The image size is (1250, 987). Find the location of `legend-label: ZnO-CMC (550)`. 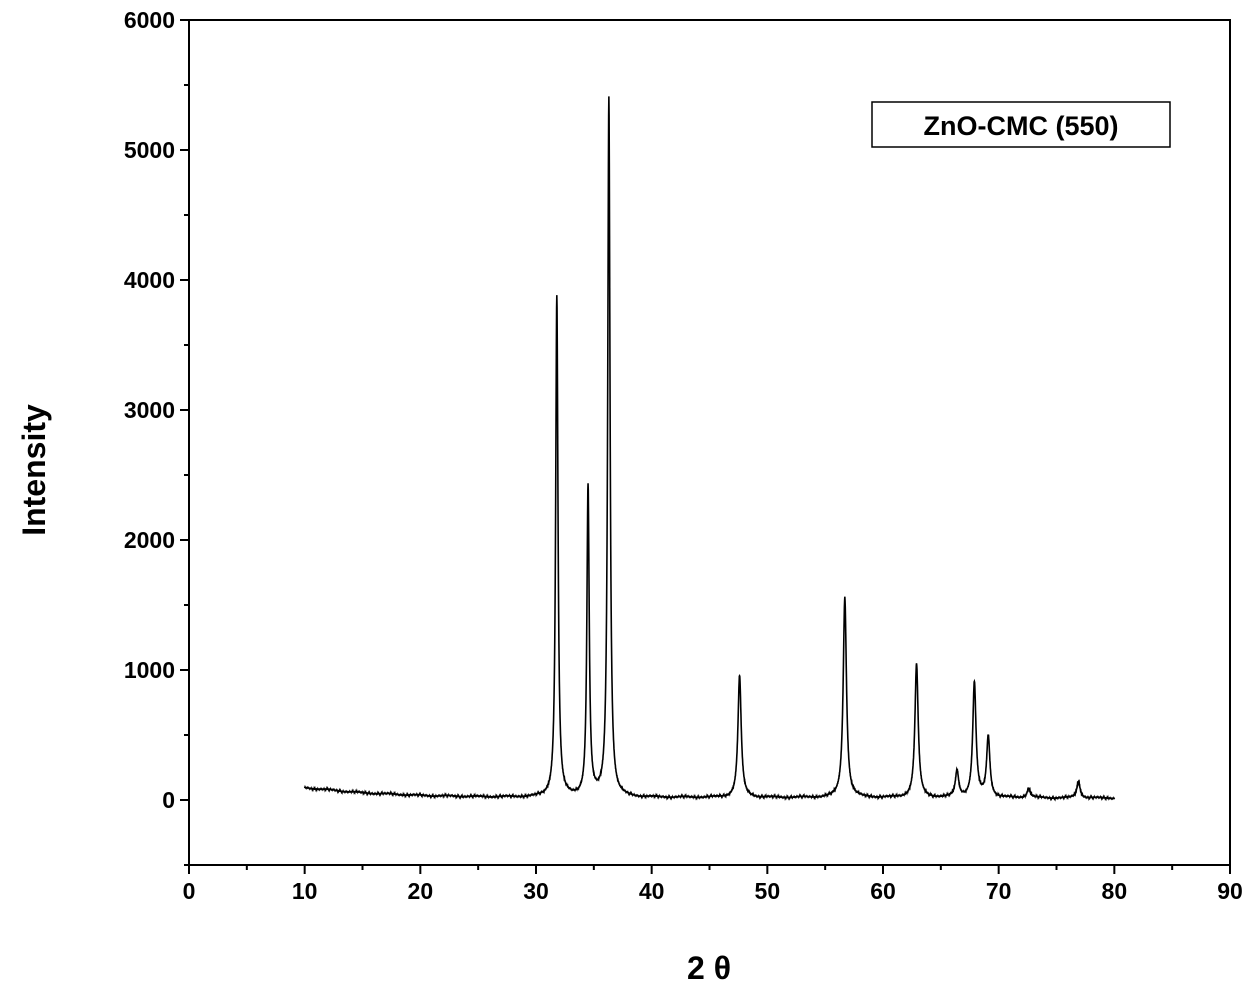

legend-label: ZnO-CMC (550) is located at coordinates (1021, 126).